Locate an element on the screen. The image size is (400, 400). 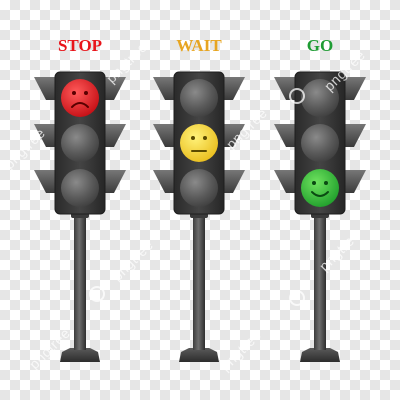
stop-light-base is located at coordinates (80, 355).